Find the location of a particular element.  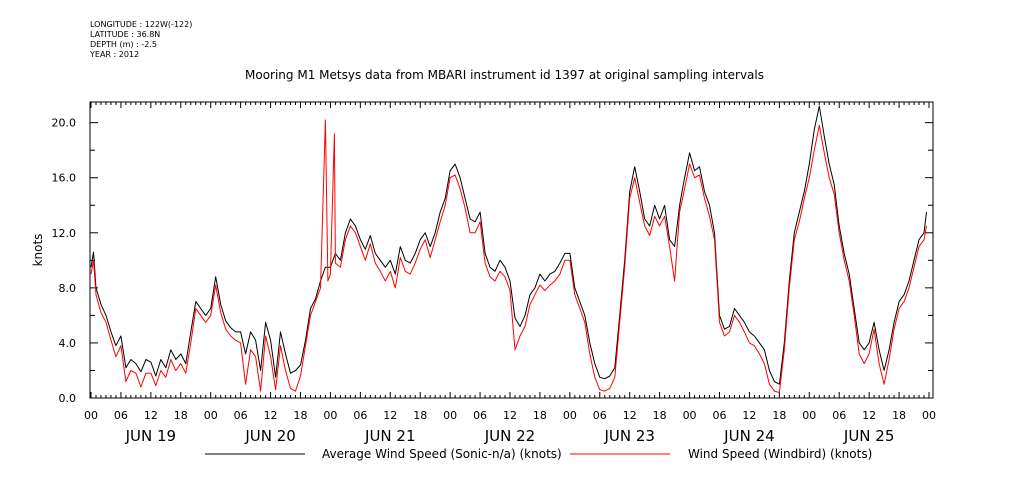

day-label: JUN 21 is located at coordinates (389, 436).